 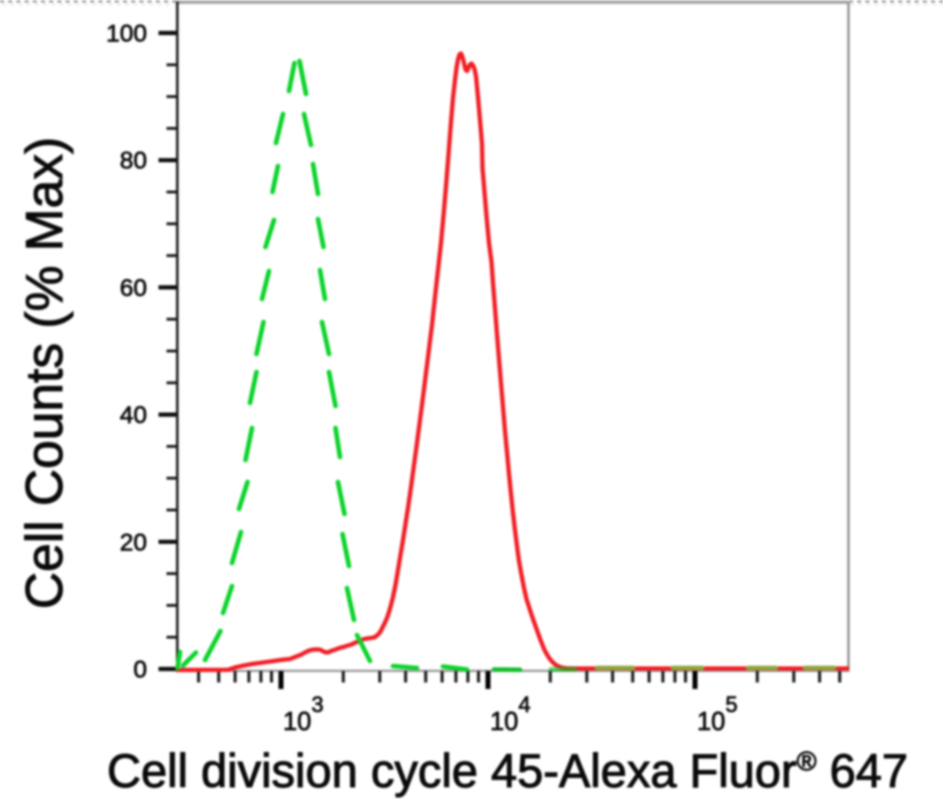 I want to click on svg-text: 20, so click(x=133, y=542).